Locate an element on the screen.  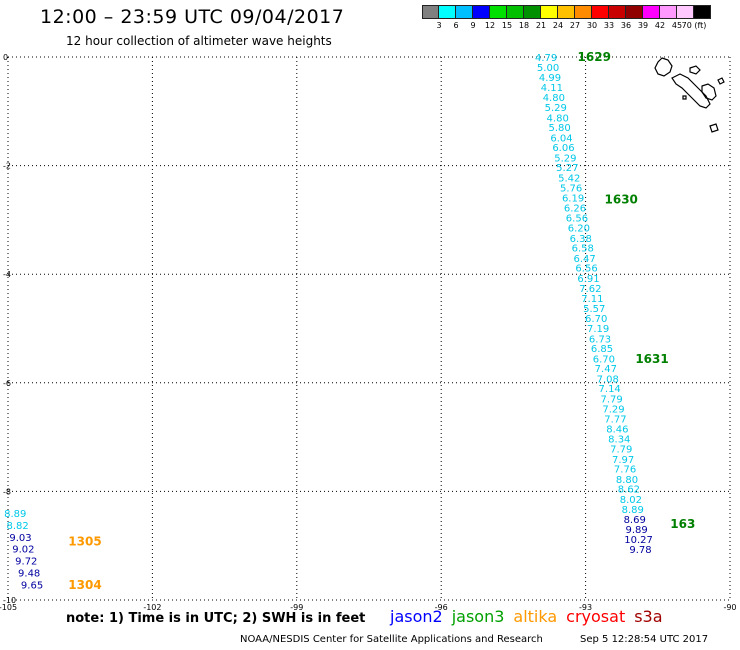
longitude-tick-label: -93 is located at coordinates (585, 607).